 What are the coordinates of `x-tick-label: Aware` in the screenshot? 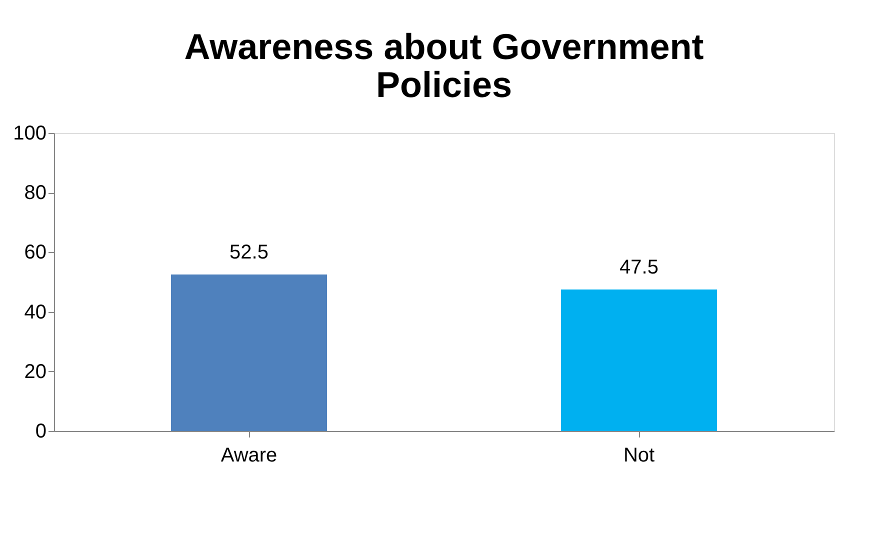 It's located at (249, 455).